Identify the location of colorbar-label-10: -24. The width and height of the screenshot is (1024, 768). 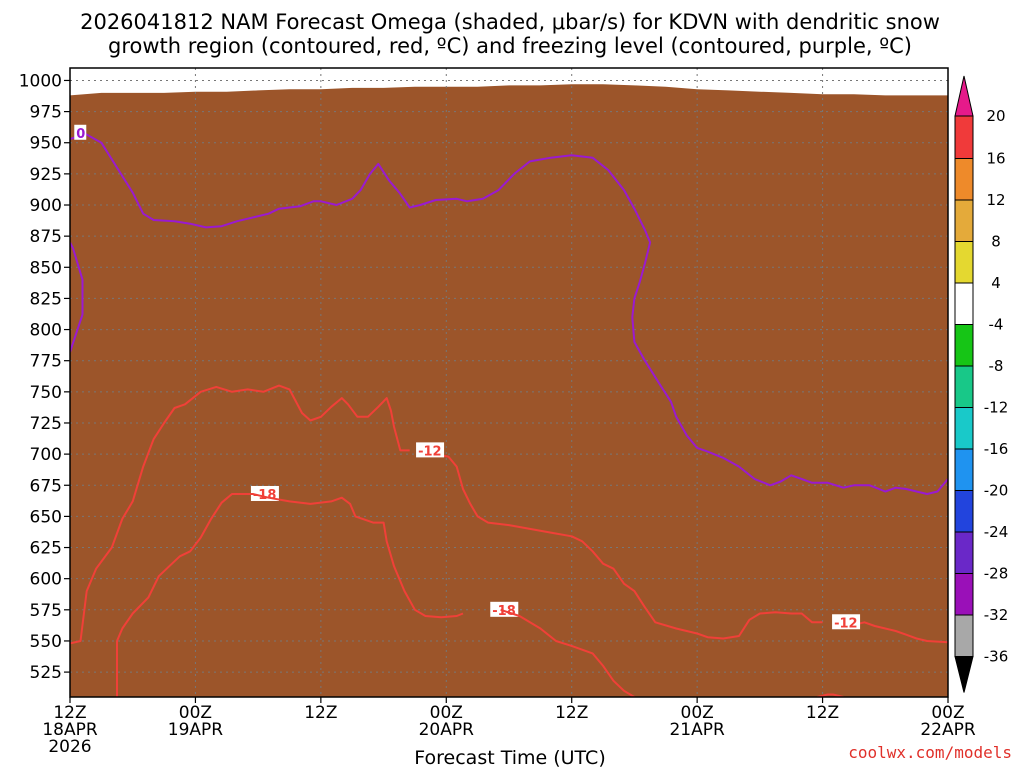
(996, 532).